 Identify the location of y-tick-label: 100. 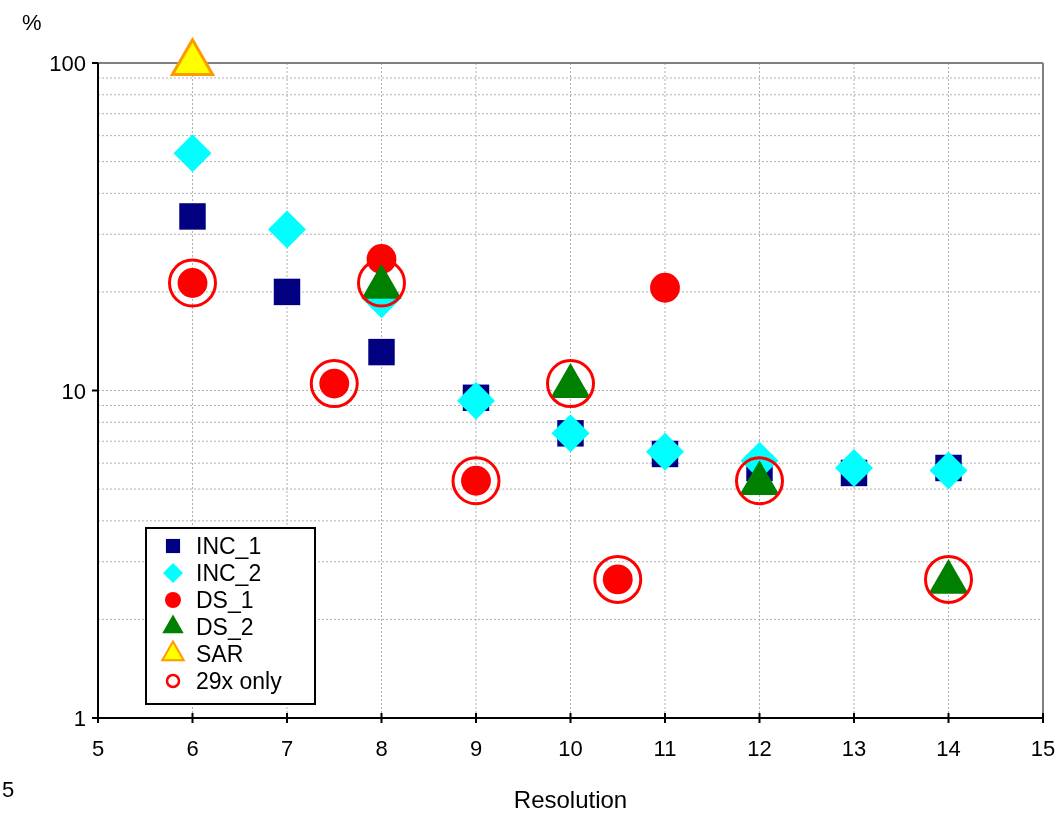
(67, 63).